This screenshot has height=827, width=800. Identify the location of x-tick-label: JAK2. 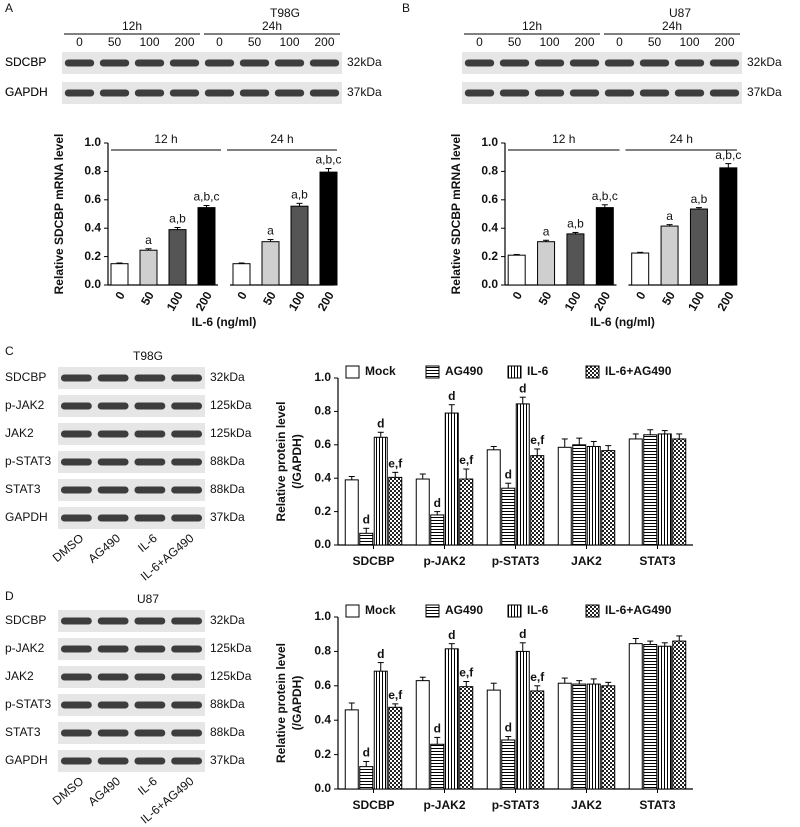
(586, 805).